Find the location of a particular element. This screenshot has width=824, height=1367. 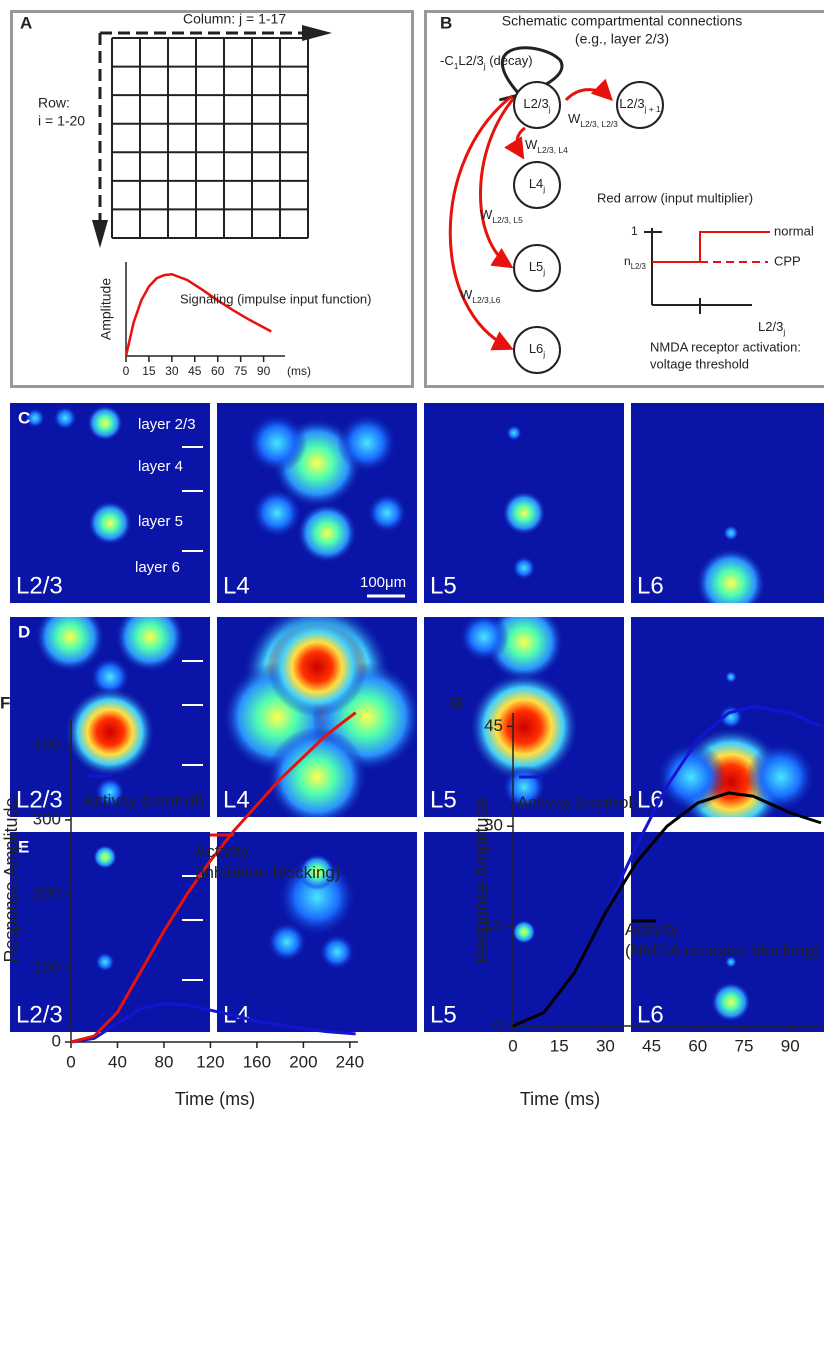

x-tick-label: 75 is located at coordinates (241, 371).